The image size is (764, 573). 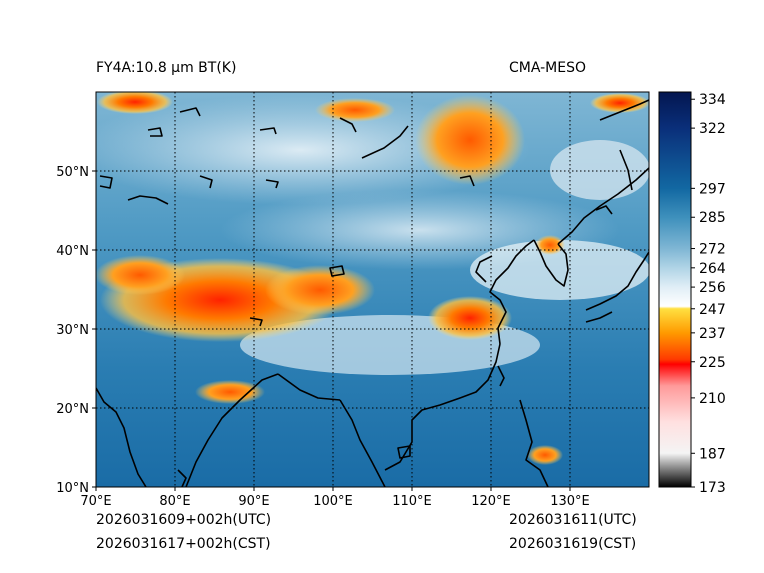 What do you see at coordinates (617, 281) in the screenshot?
I see `coast-japan-main` at bounding box center [617, 281].